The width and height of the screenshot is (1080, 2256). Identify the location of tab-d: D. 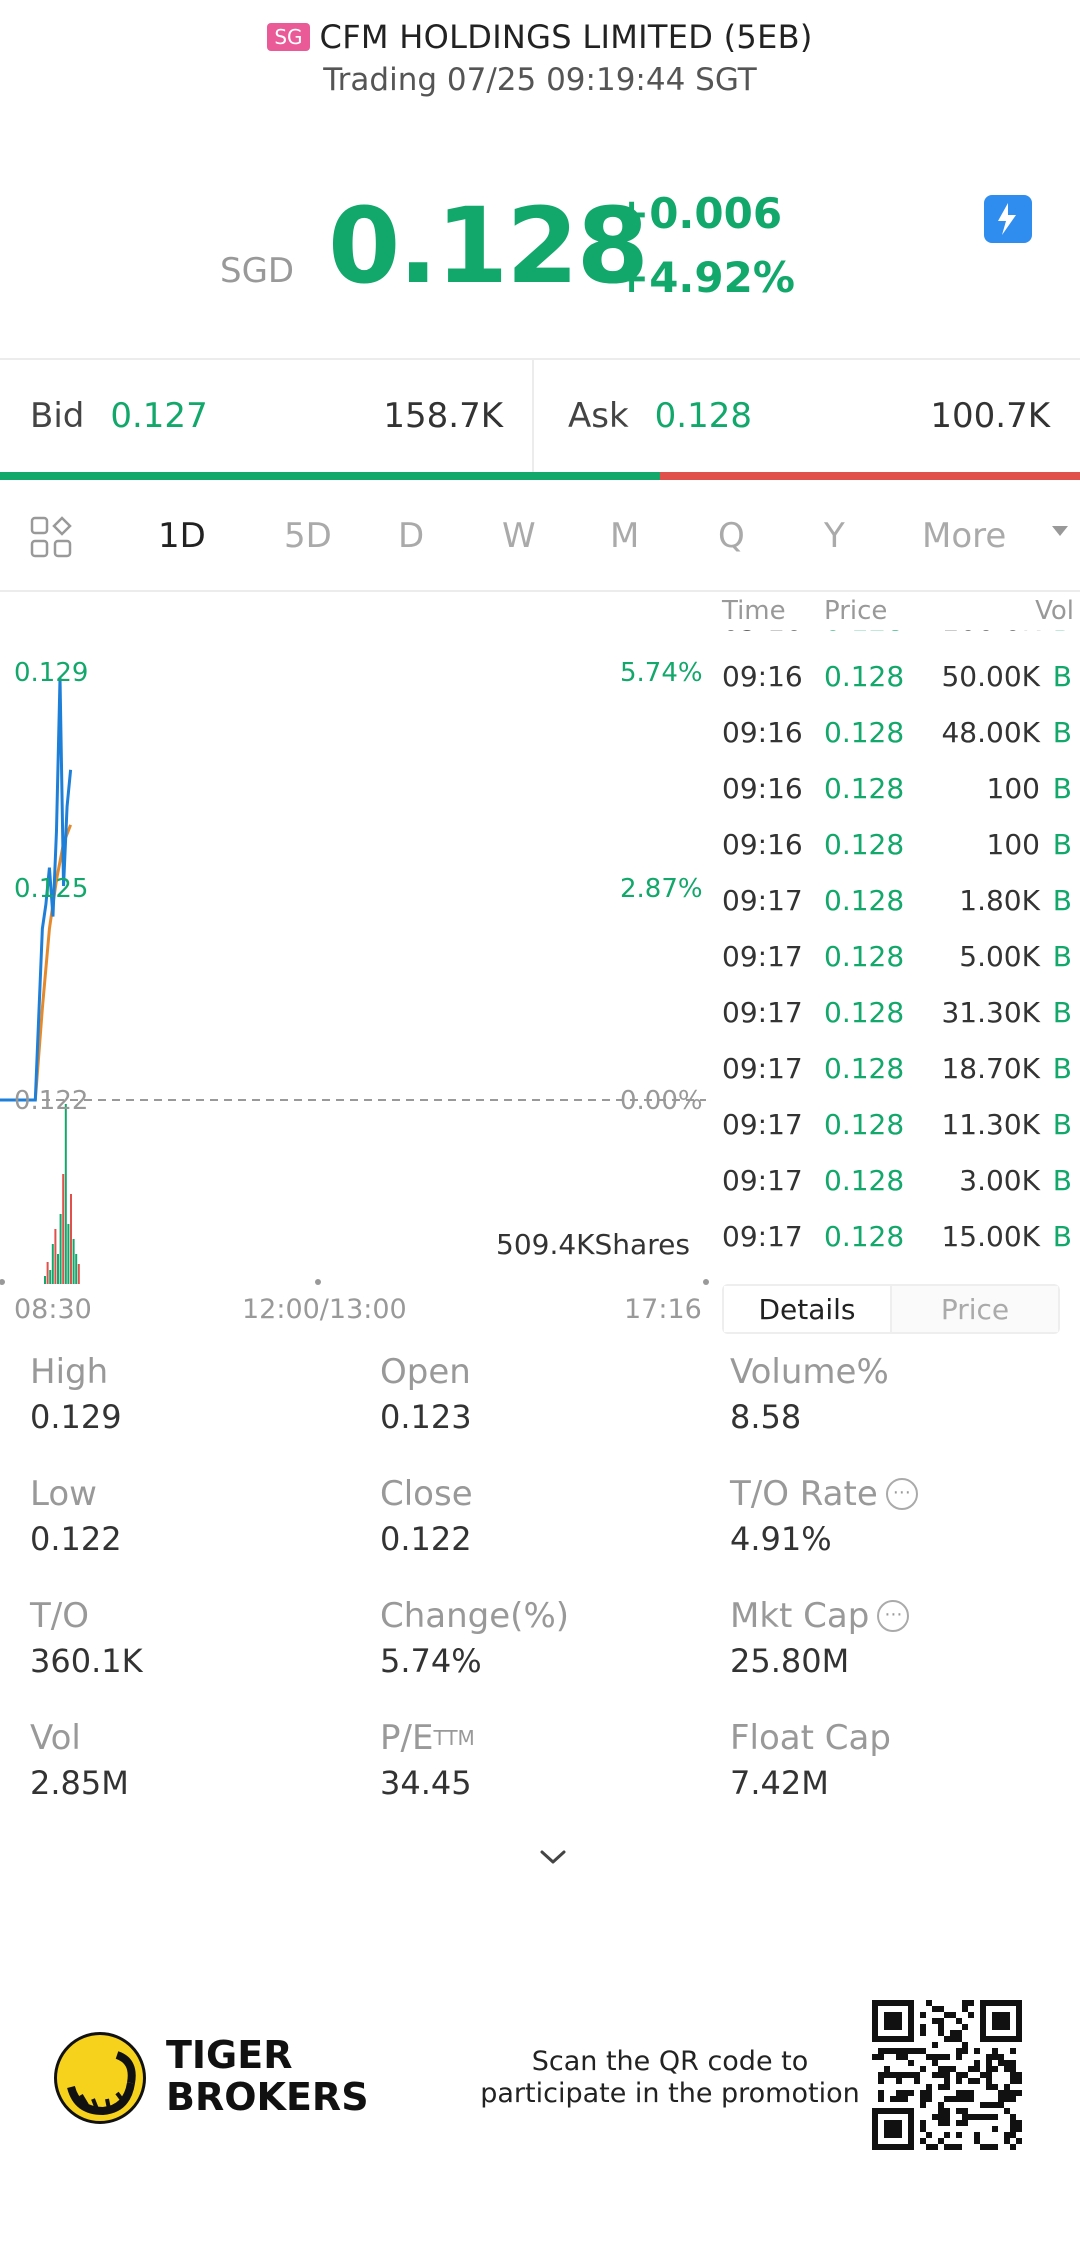
(411, 536).